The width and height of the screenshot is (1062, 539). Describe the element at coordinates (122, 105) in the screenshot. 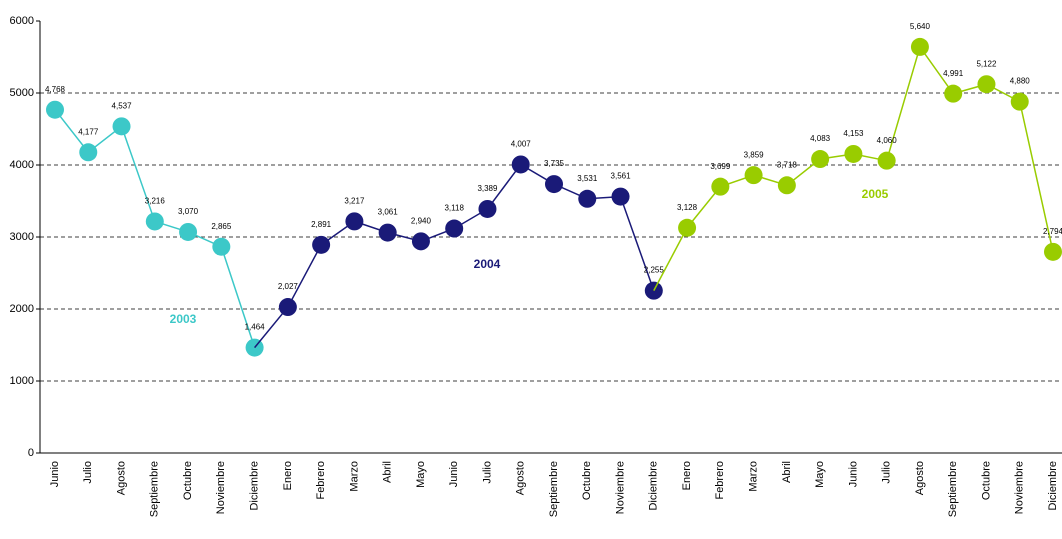

I see `value-label: 4,537` at that location.